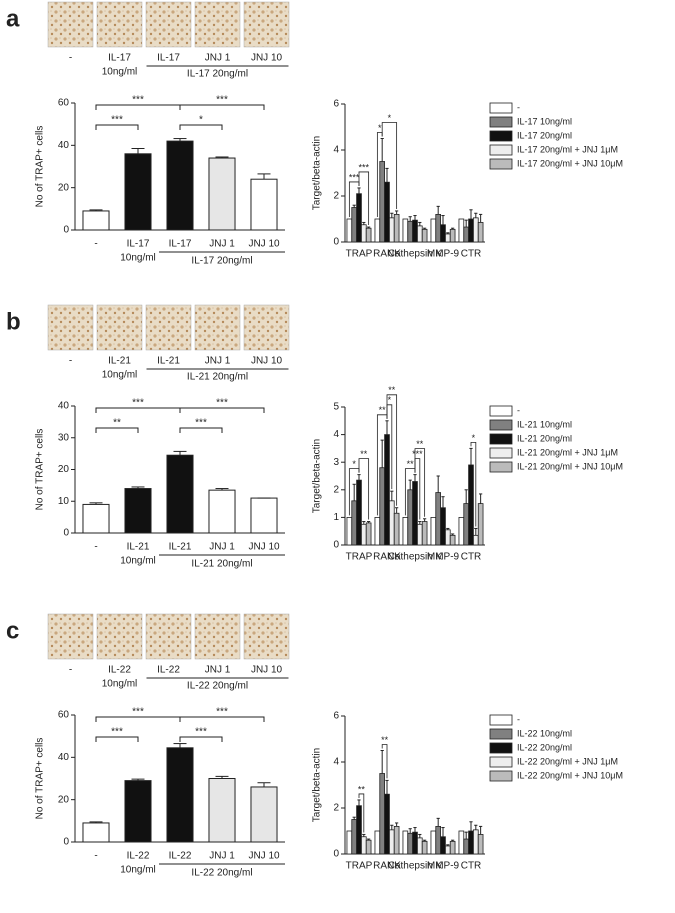 This screenshot has height=913, width=675. What do you see at coordinates (387, 866) in the screenshot?
I see `x-tick-label: RANK` at bounding box center [387, 866].